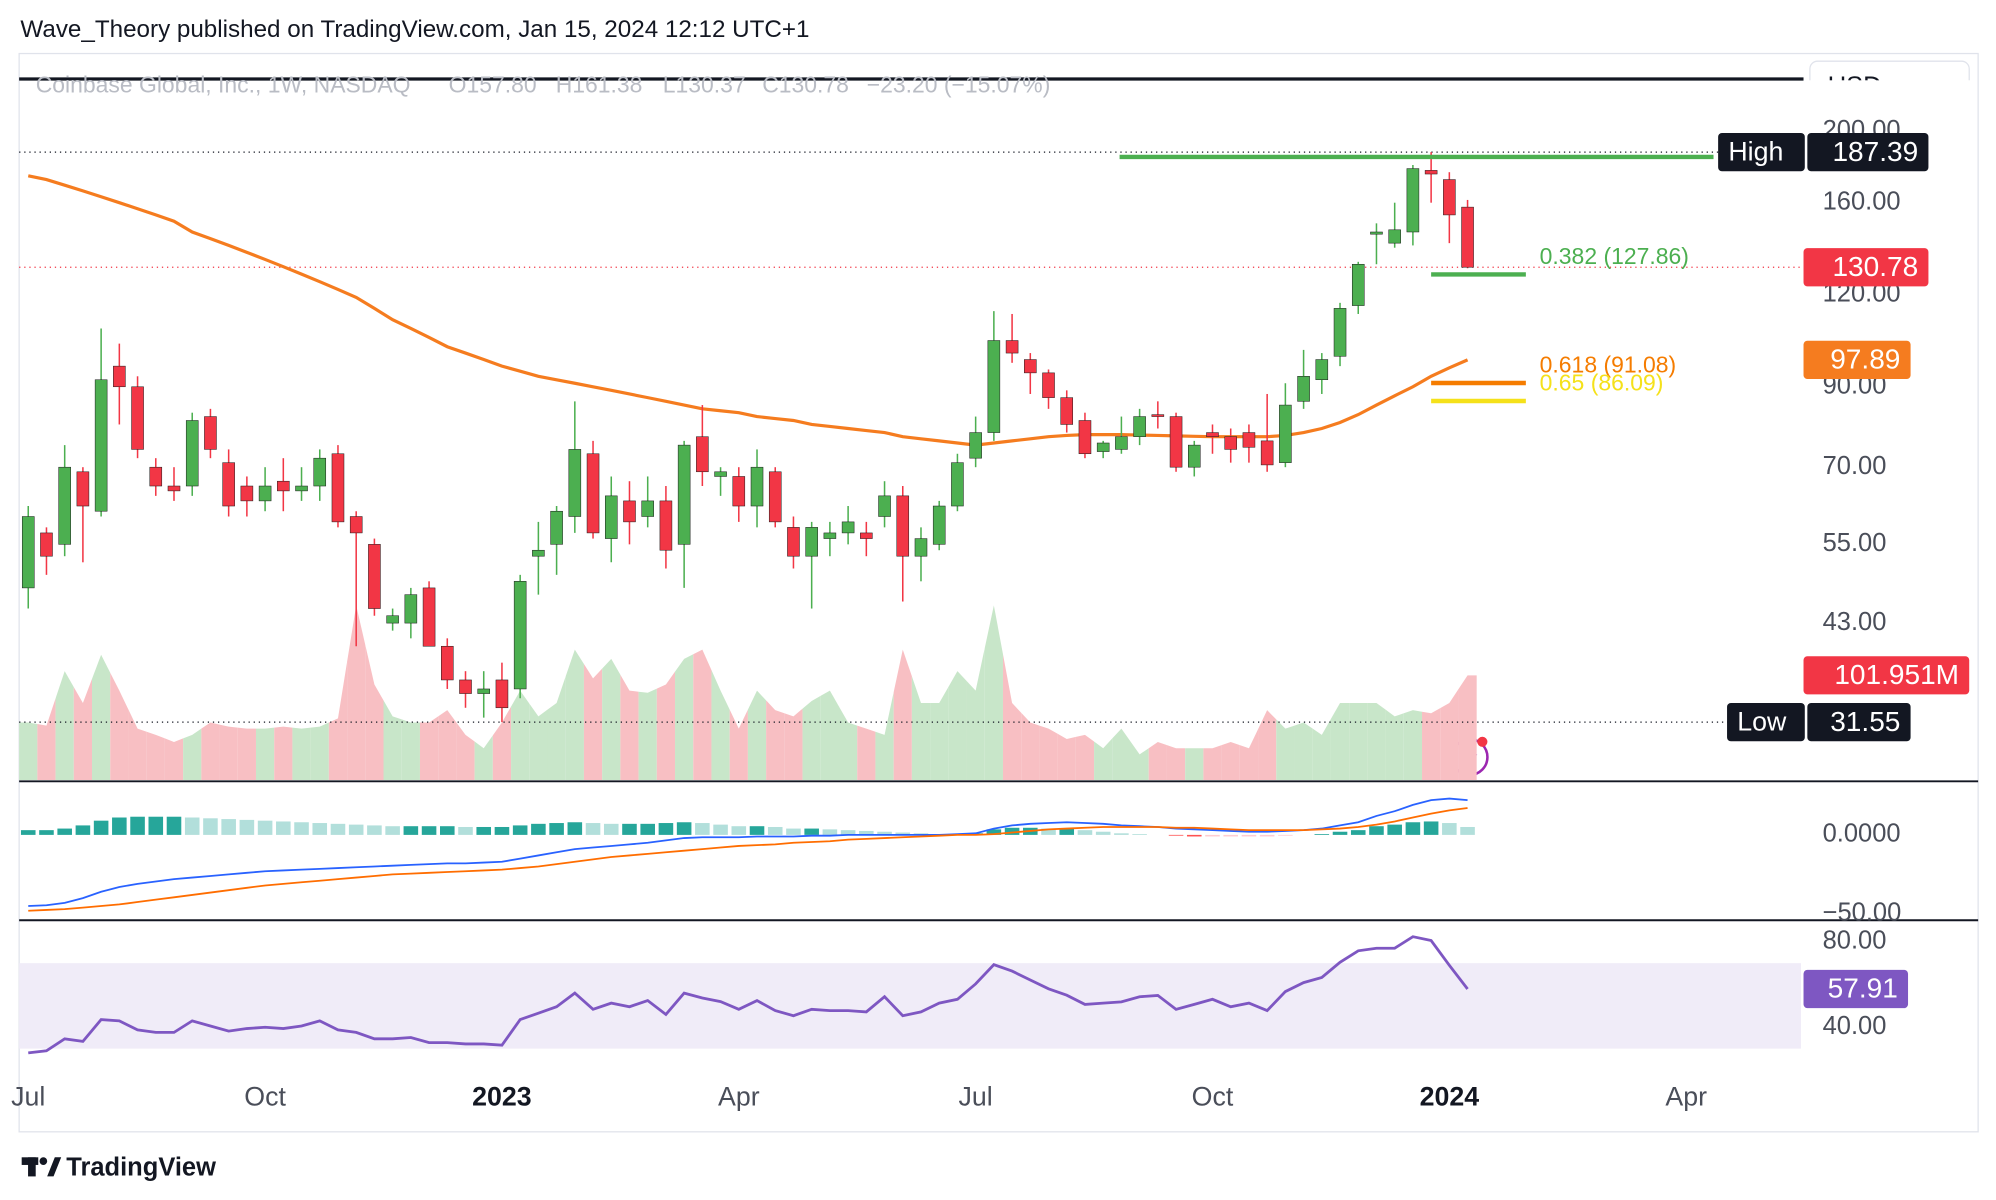 The height and width of the screenshot is (1200, 1996). I want to click on x-tick-label: Jul, so click(28, 1097).